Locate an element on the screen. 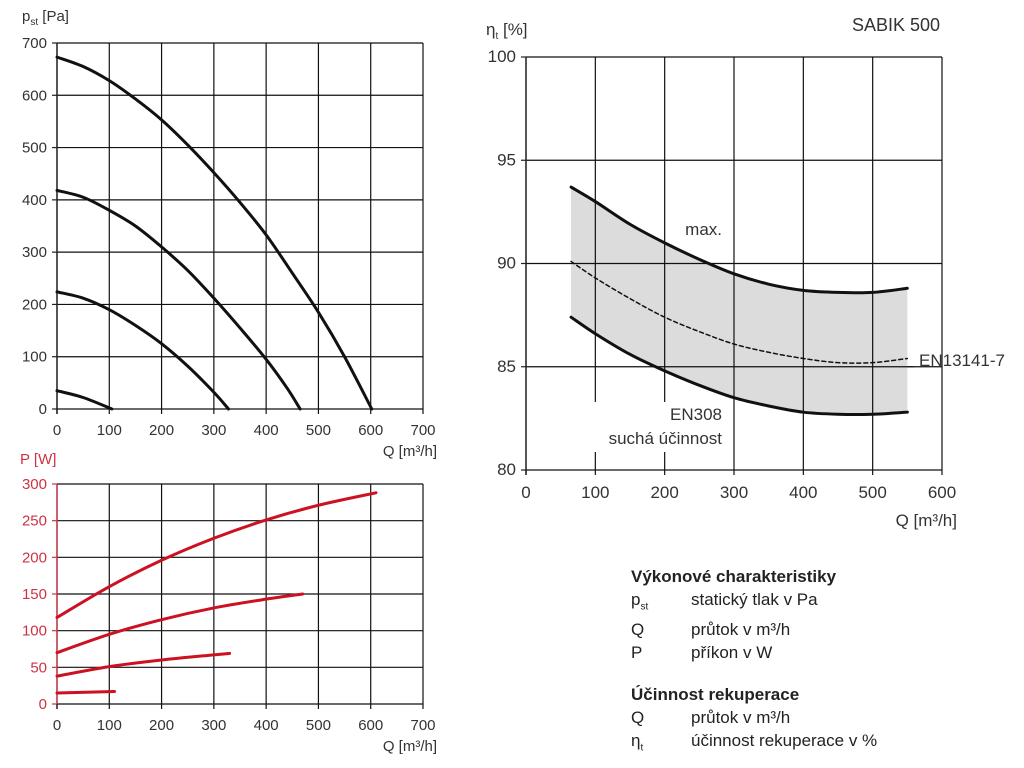  legend-row: ηt účinnost rekuperace v % is located at coordinates (754, 744).